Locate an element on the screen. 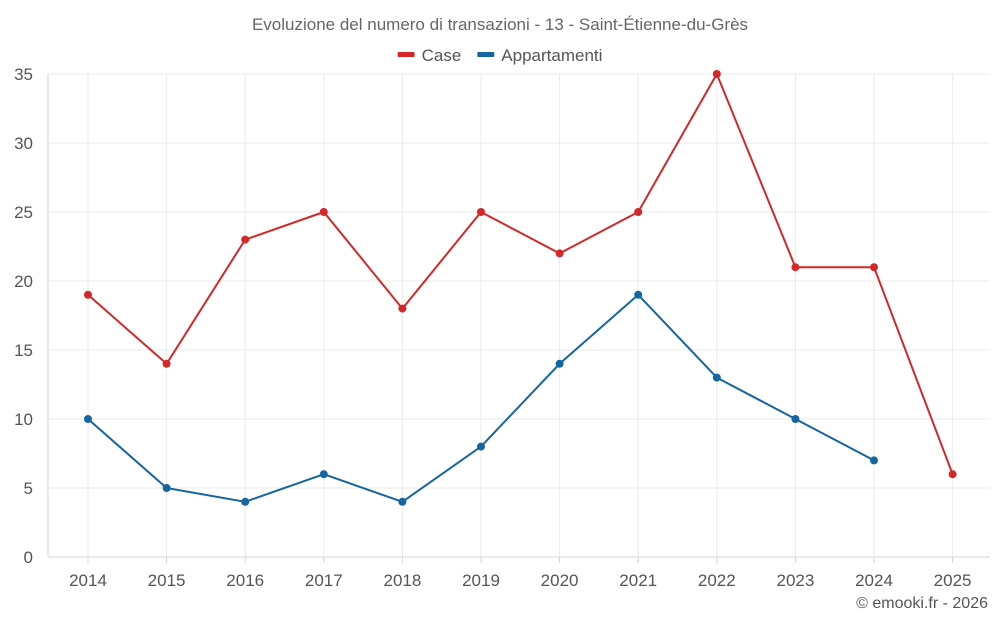 The height and width of the screenshot is (625, 1000). y-axis-ticks: 0 5 10 15 20 25 30 35 is located at coordinates (23, 316).